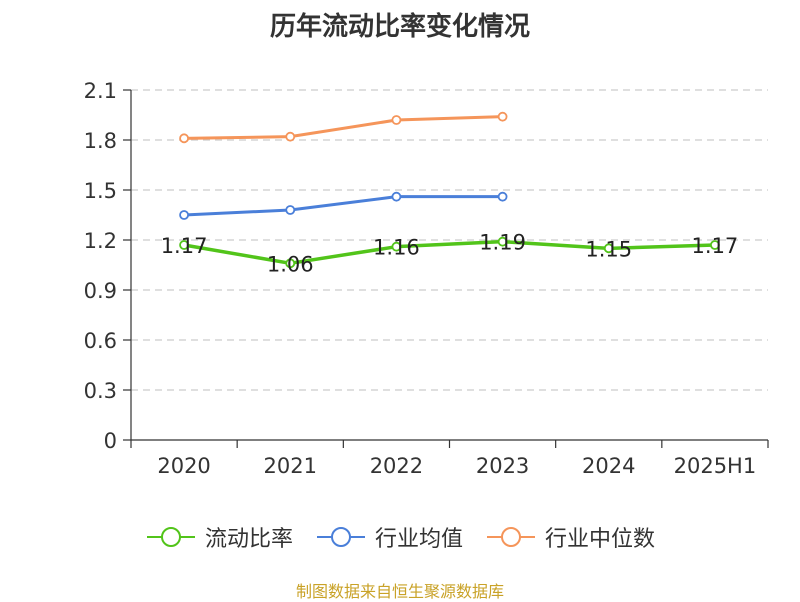 This screenshot has height=602, width=800. What do you see at coordinates (100, 391) in the screenshot?
I see `y-tick-label: 0.3` at bounding box center [100, 391].